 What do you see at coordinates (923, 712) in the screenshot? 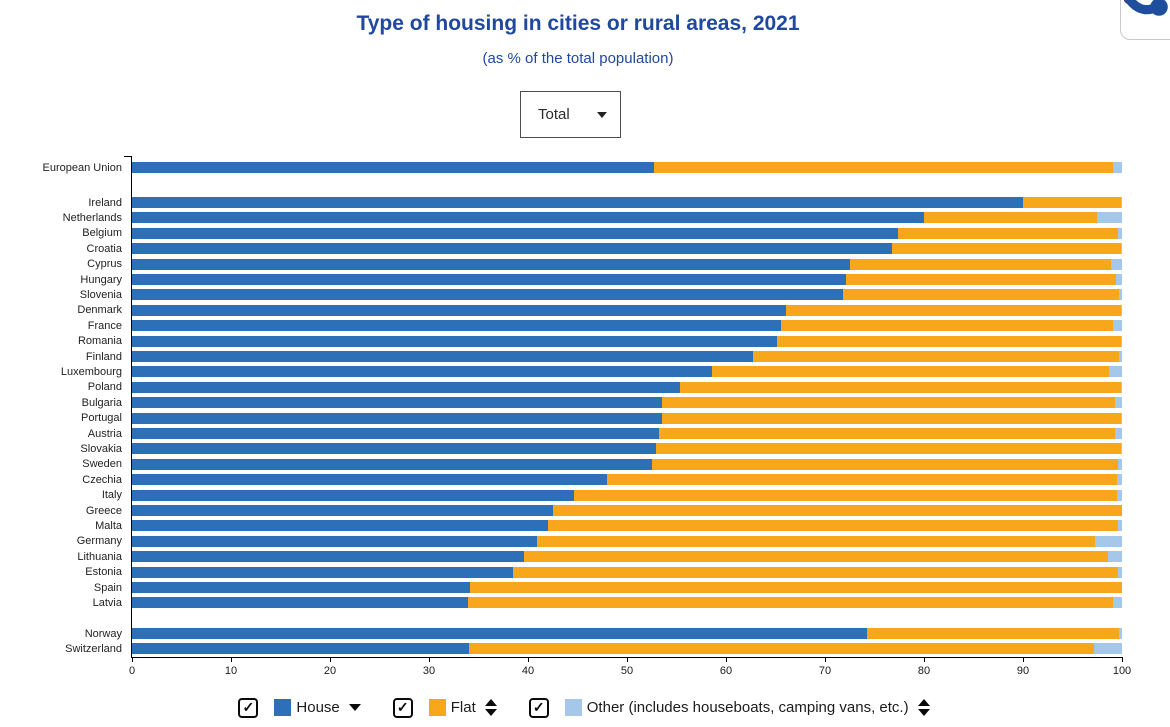
I see `sort-down-arrow` at bounding box center [923, 712].